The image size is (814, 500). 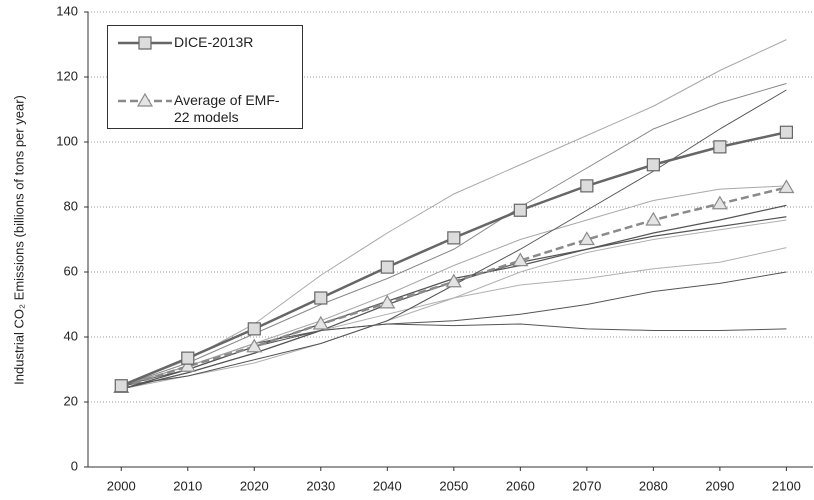 I want to click on x-tick-label: 2090, so click(x=719, y=485).